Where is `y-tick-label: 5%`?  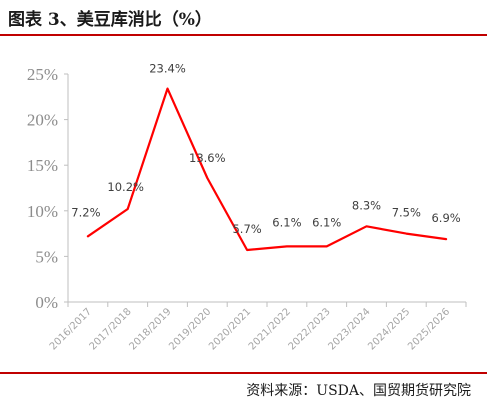 y-tick-label: 5% is located at coordinates (46, 256).